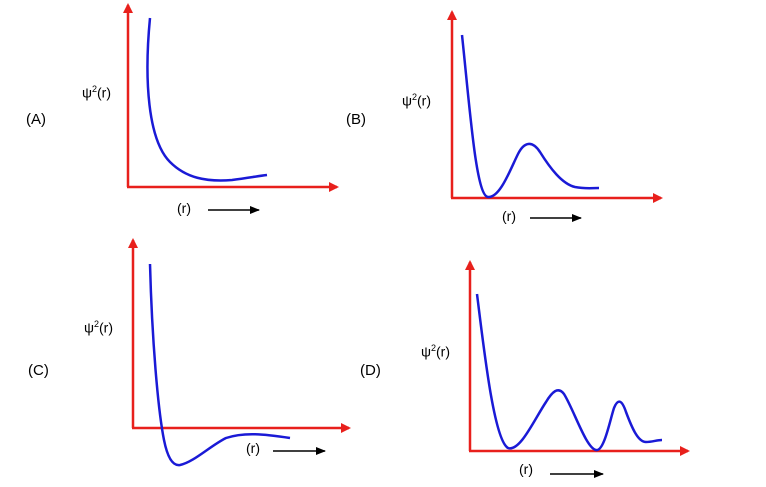 The width and height of the screenshot is (766, 487). Describe the element at coordinates (526, 469) in the screenshot. I see `panel-d-xlabel: (r)` at that location.